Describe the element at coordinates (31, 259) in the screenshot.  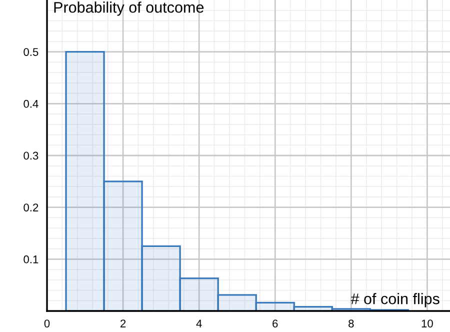
I see `y-tick-label: 0.1` at that location.